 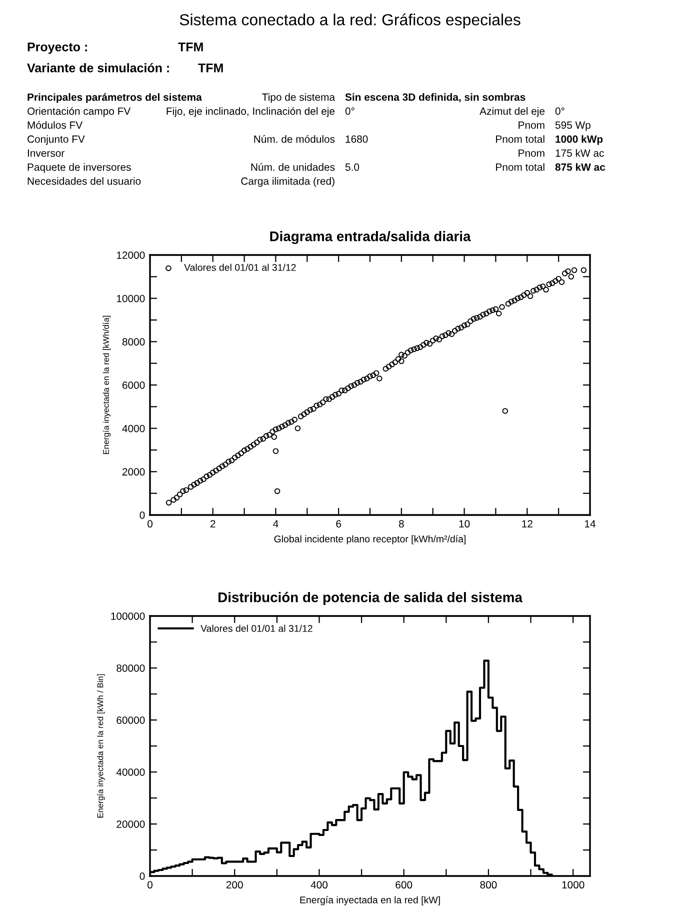 I want to click on text: 175 kW ac, so click(x=580, y=153).